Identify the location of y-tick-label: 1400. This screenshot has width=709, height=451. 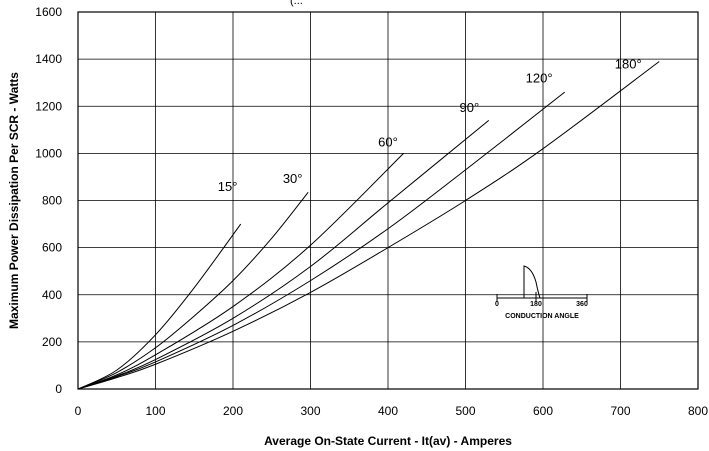
(48, 59).